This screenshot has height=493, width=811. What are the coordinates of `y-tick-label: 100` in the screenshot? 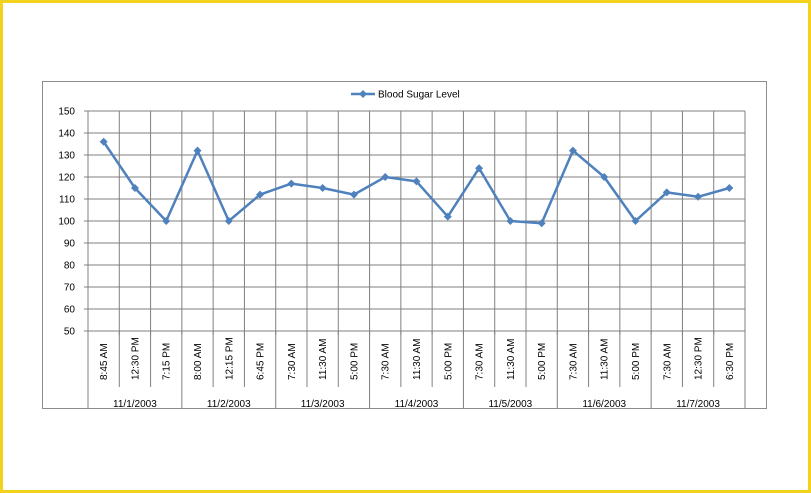 It's located at (66, 222).